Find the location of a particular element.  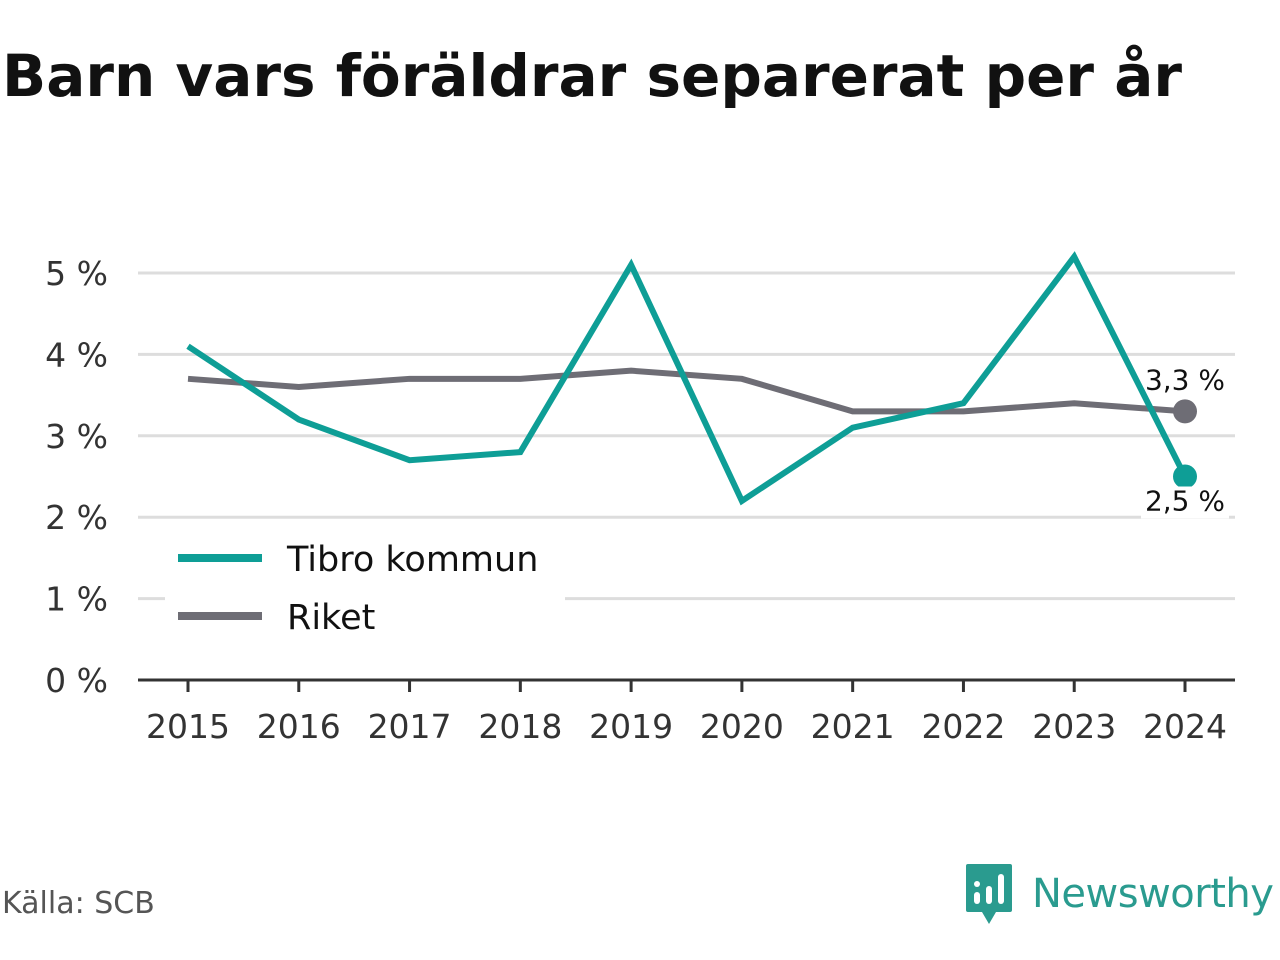

end-labels: 3,3 % 2,5 % is located at coordinates (1185, 441).